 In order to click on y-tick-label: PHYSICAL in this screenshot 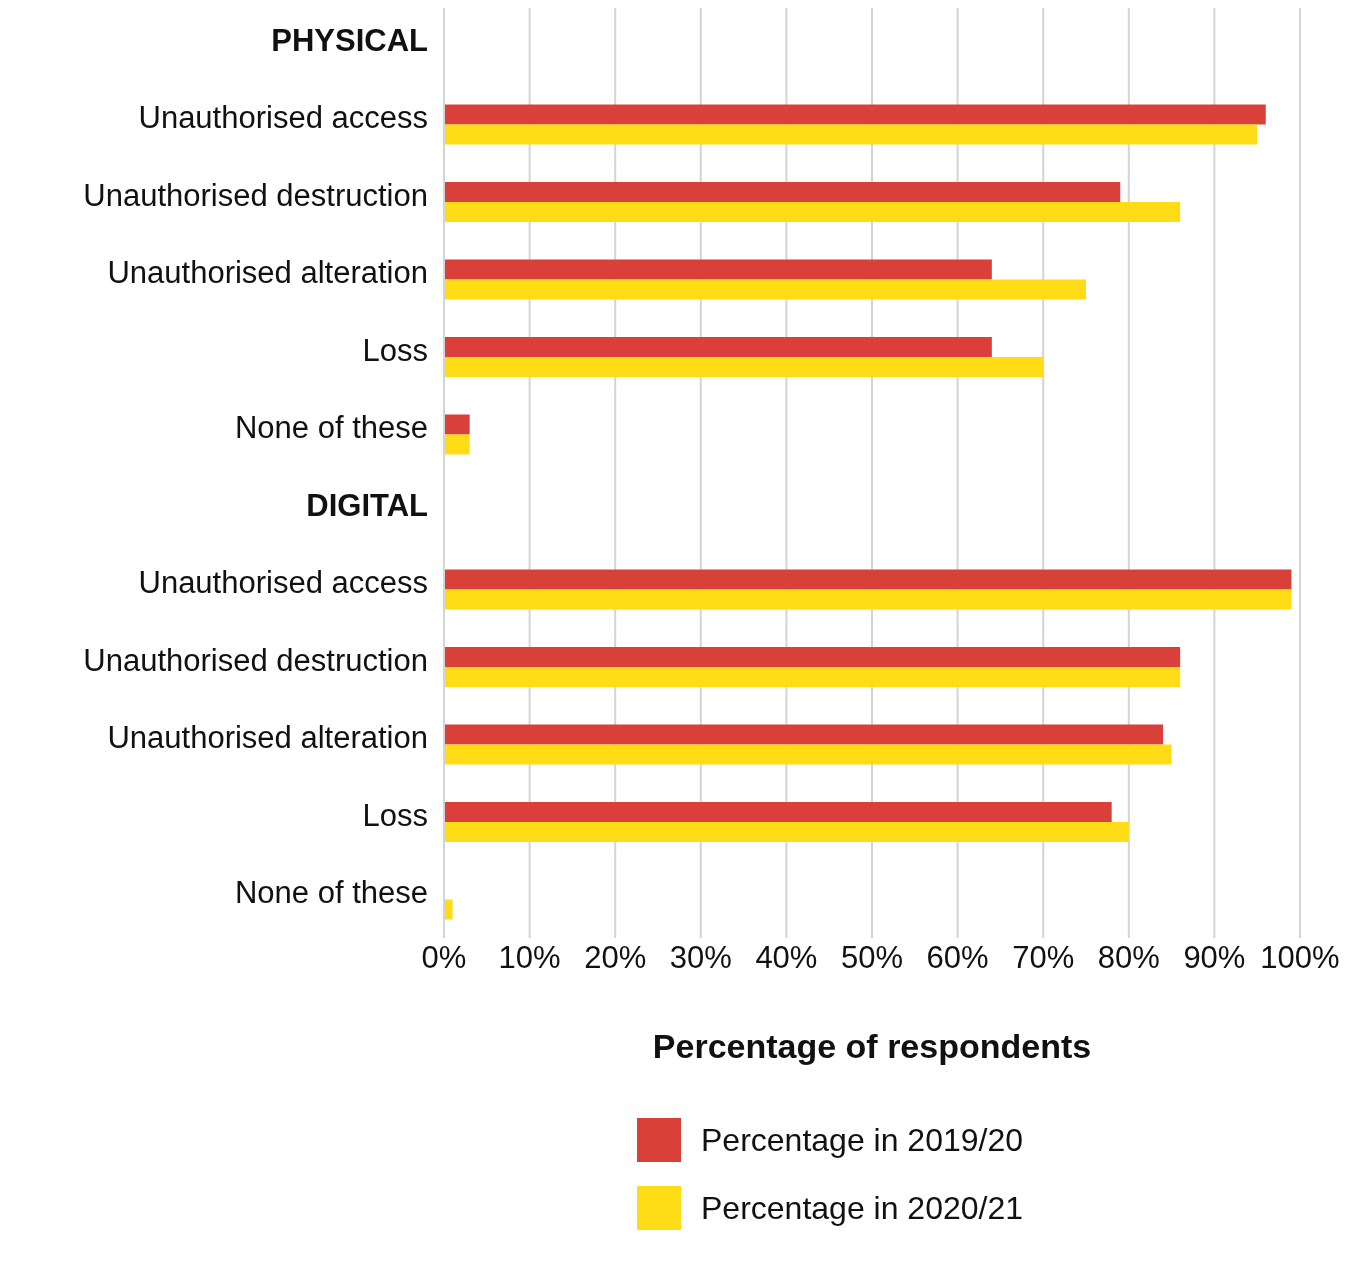, I will do `click(349, 40)`.